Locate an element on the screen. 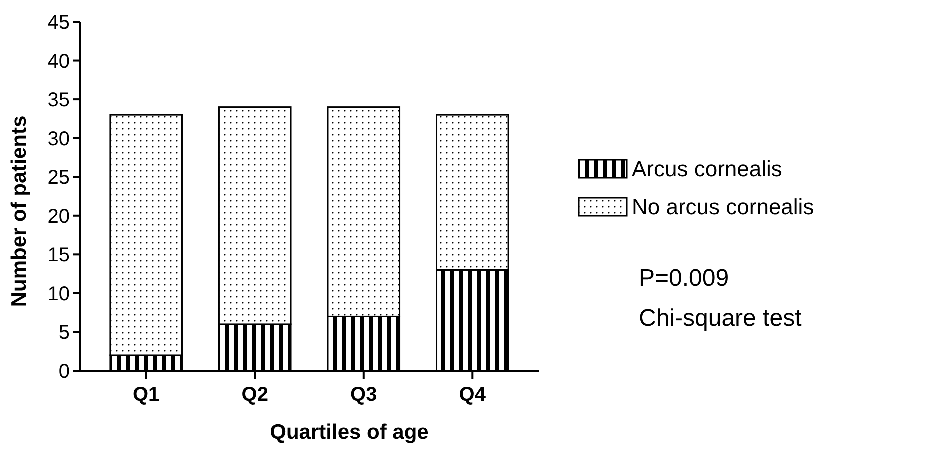 The height and width of the screenshot is (455, 939). y-tick-label: 15 is located at coordinates (59, 255).